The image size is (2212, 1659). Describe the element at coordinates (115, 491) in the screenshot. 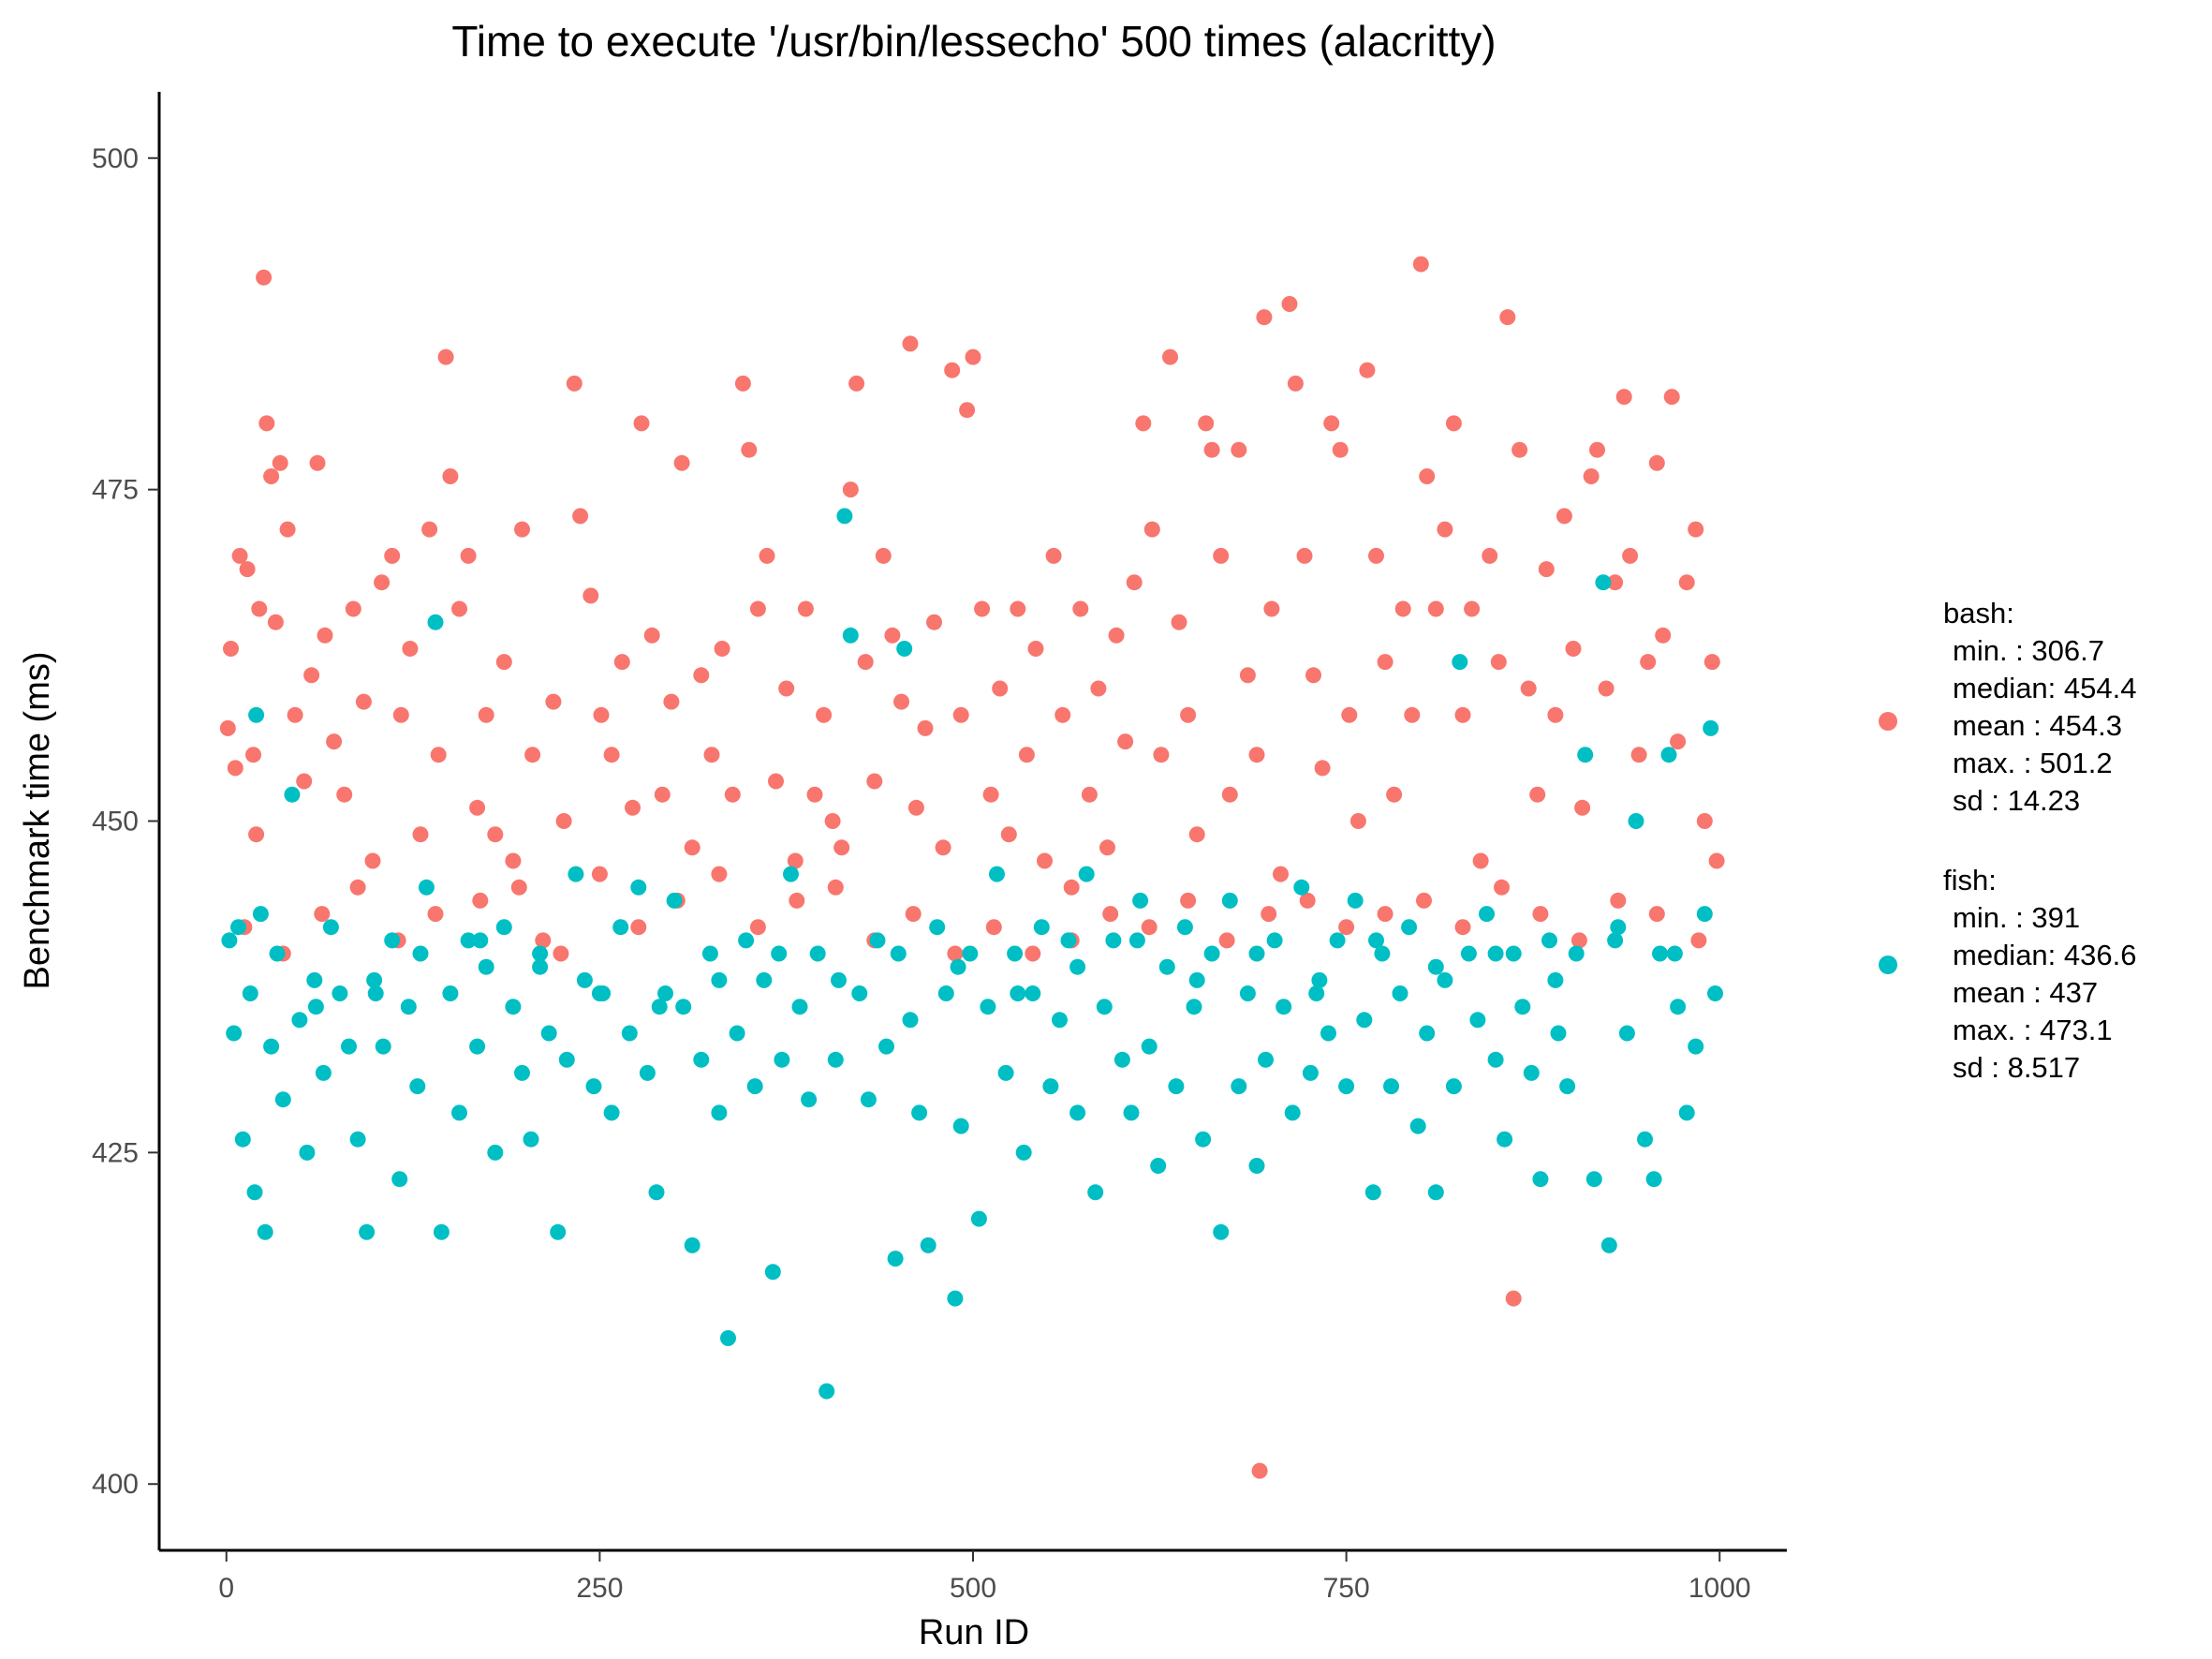

I see `y-tick-label: 475` at that location.